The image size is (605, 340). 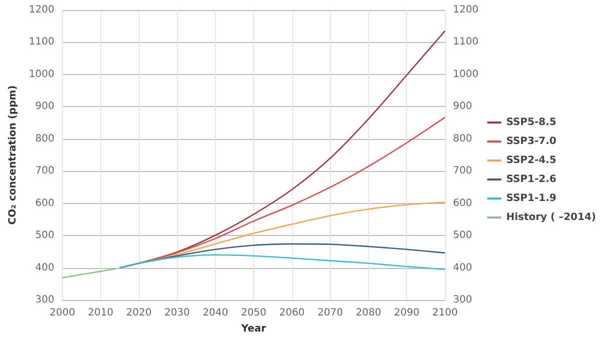 I want to click on x-tick-label: 2090, so click(x=407, y=313).